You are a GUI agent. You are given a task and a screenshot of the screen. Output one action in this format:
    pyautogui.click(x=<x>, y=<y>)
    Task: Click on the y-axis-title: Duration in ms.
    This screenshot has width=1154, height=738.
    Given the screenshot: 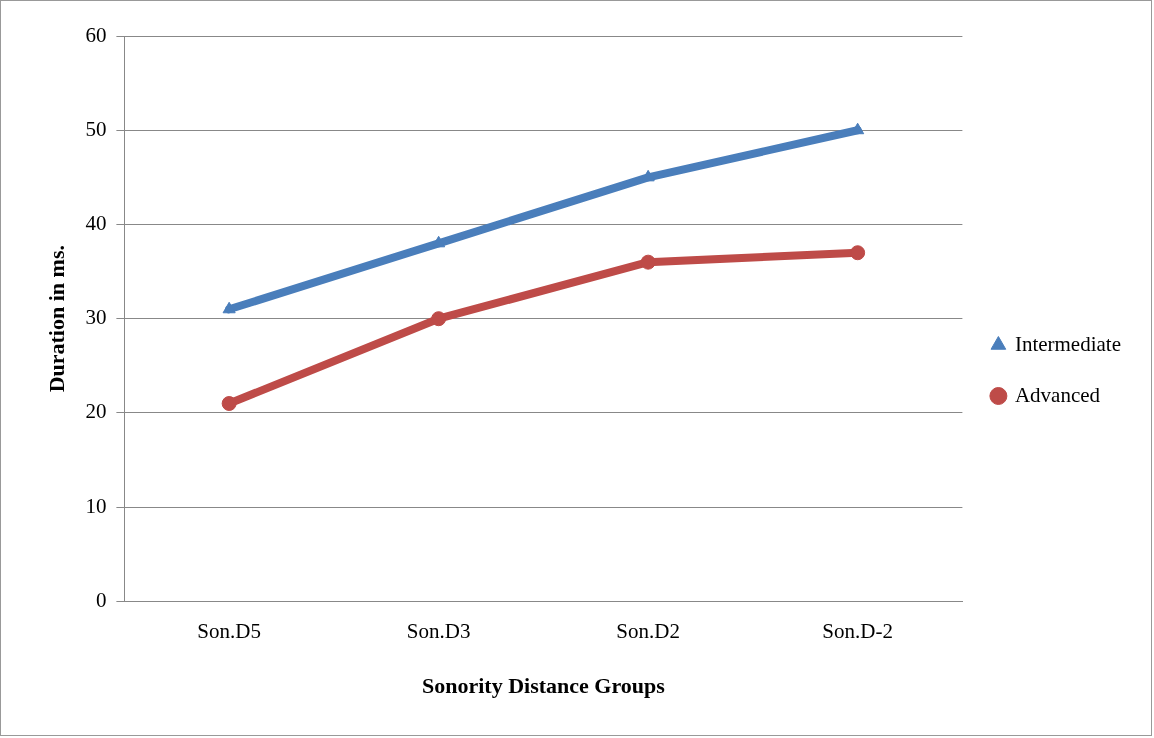 What is the action you would take?
    pyautogui.click(x=56, y=319)
    